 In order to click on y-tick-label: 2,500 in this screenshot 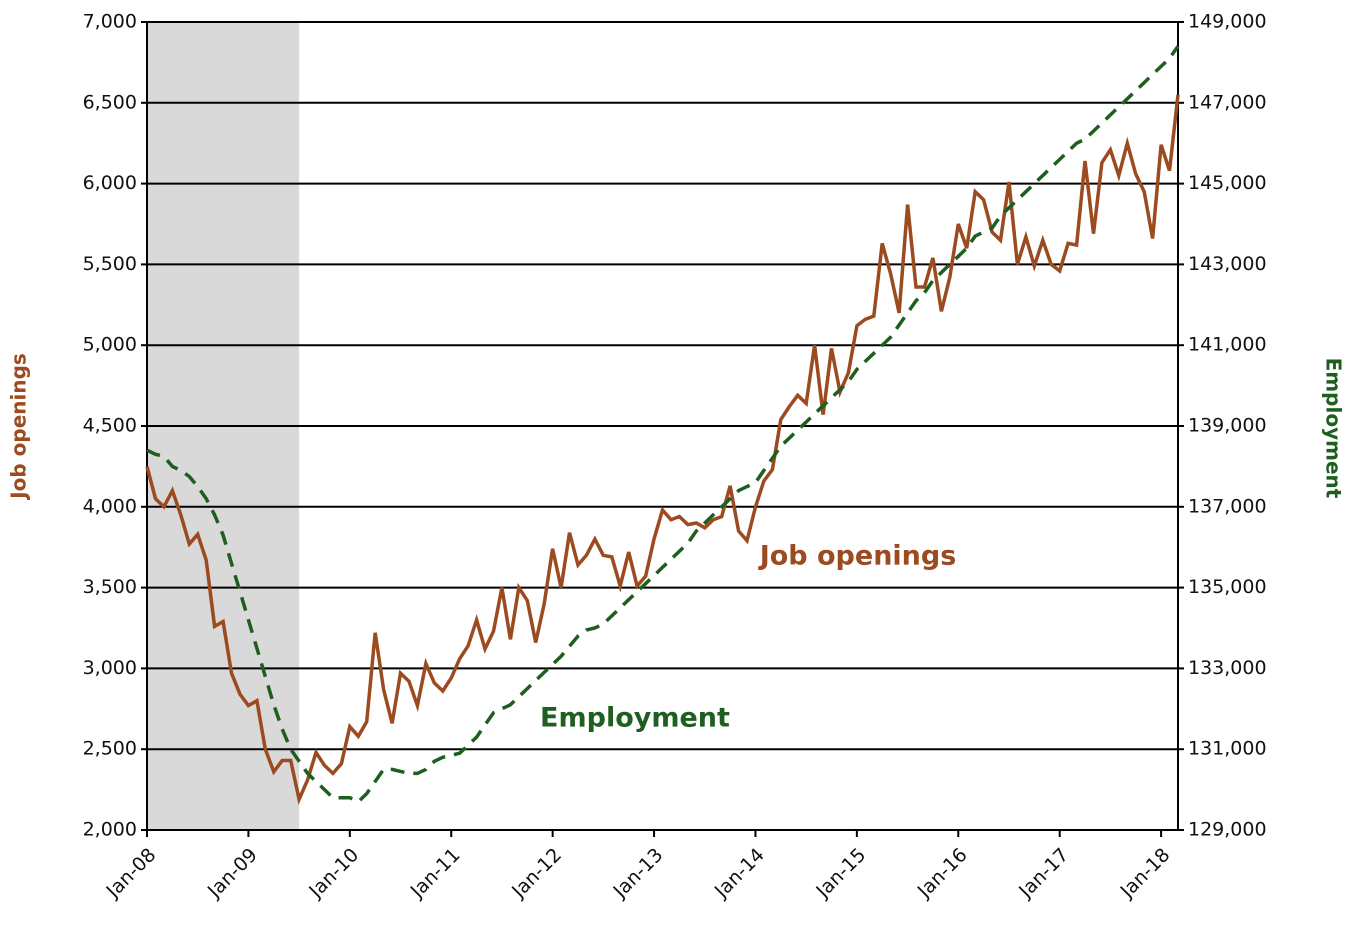, I will do `click(110, 749)`.